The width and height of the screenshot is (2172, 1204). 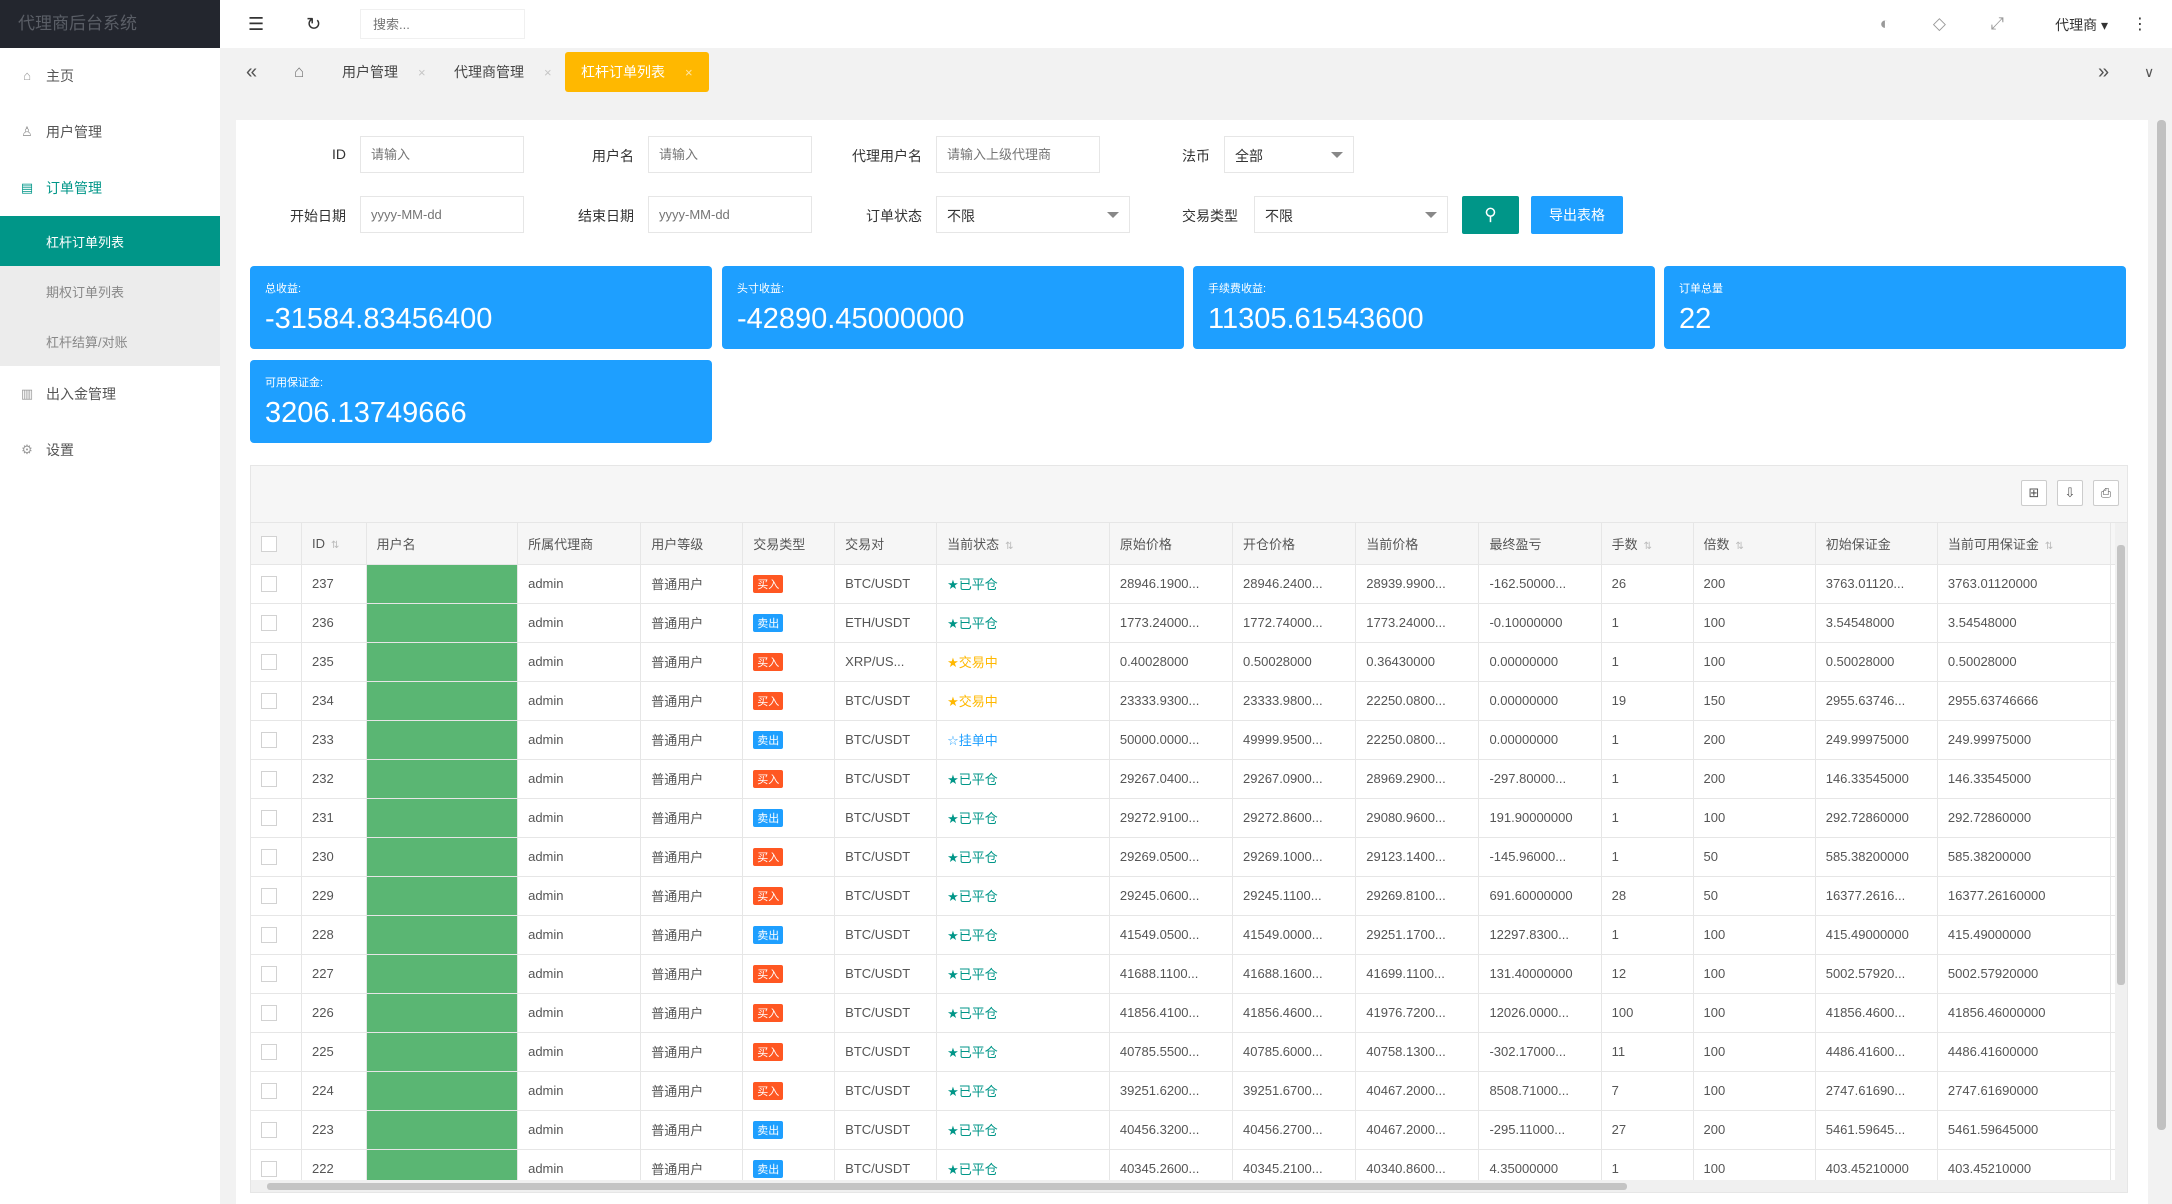 I want to click on table-cell: 235, so click(x=334, y=662).